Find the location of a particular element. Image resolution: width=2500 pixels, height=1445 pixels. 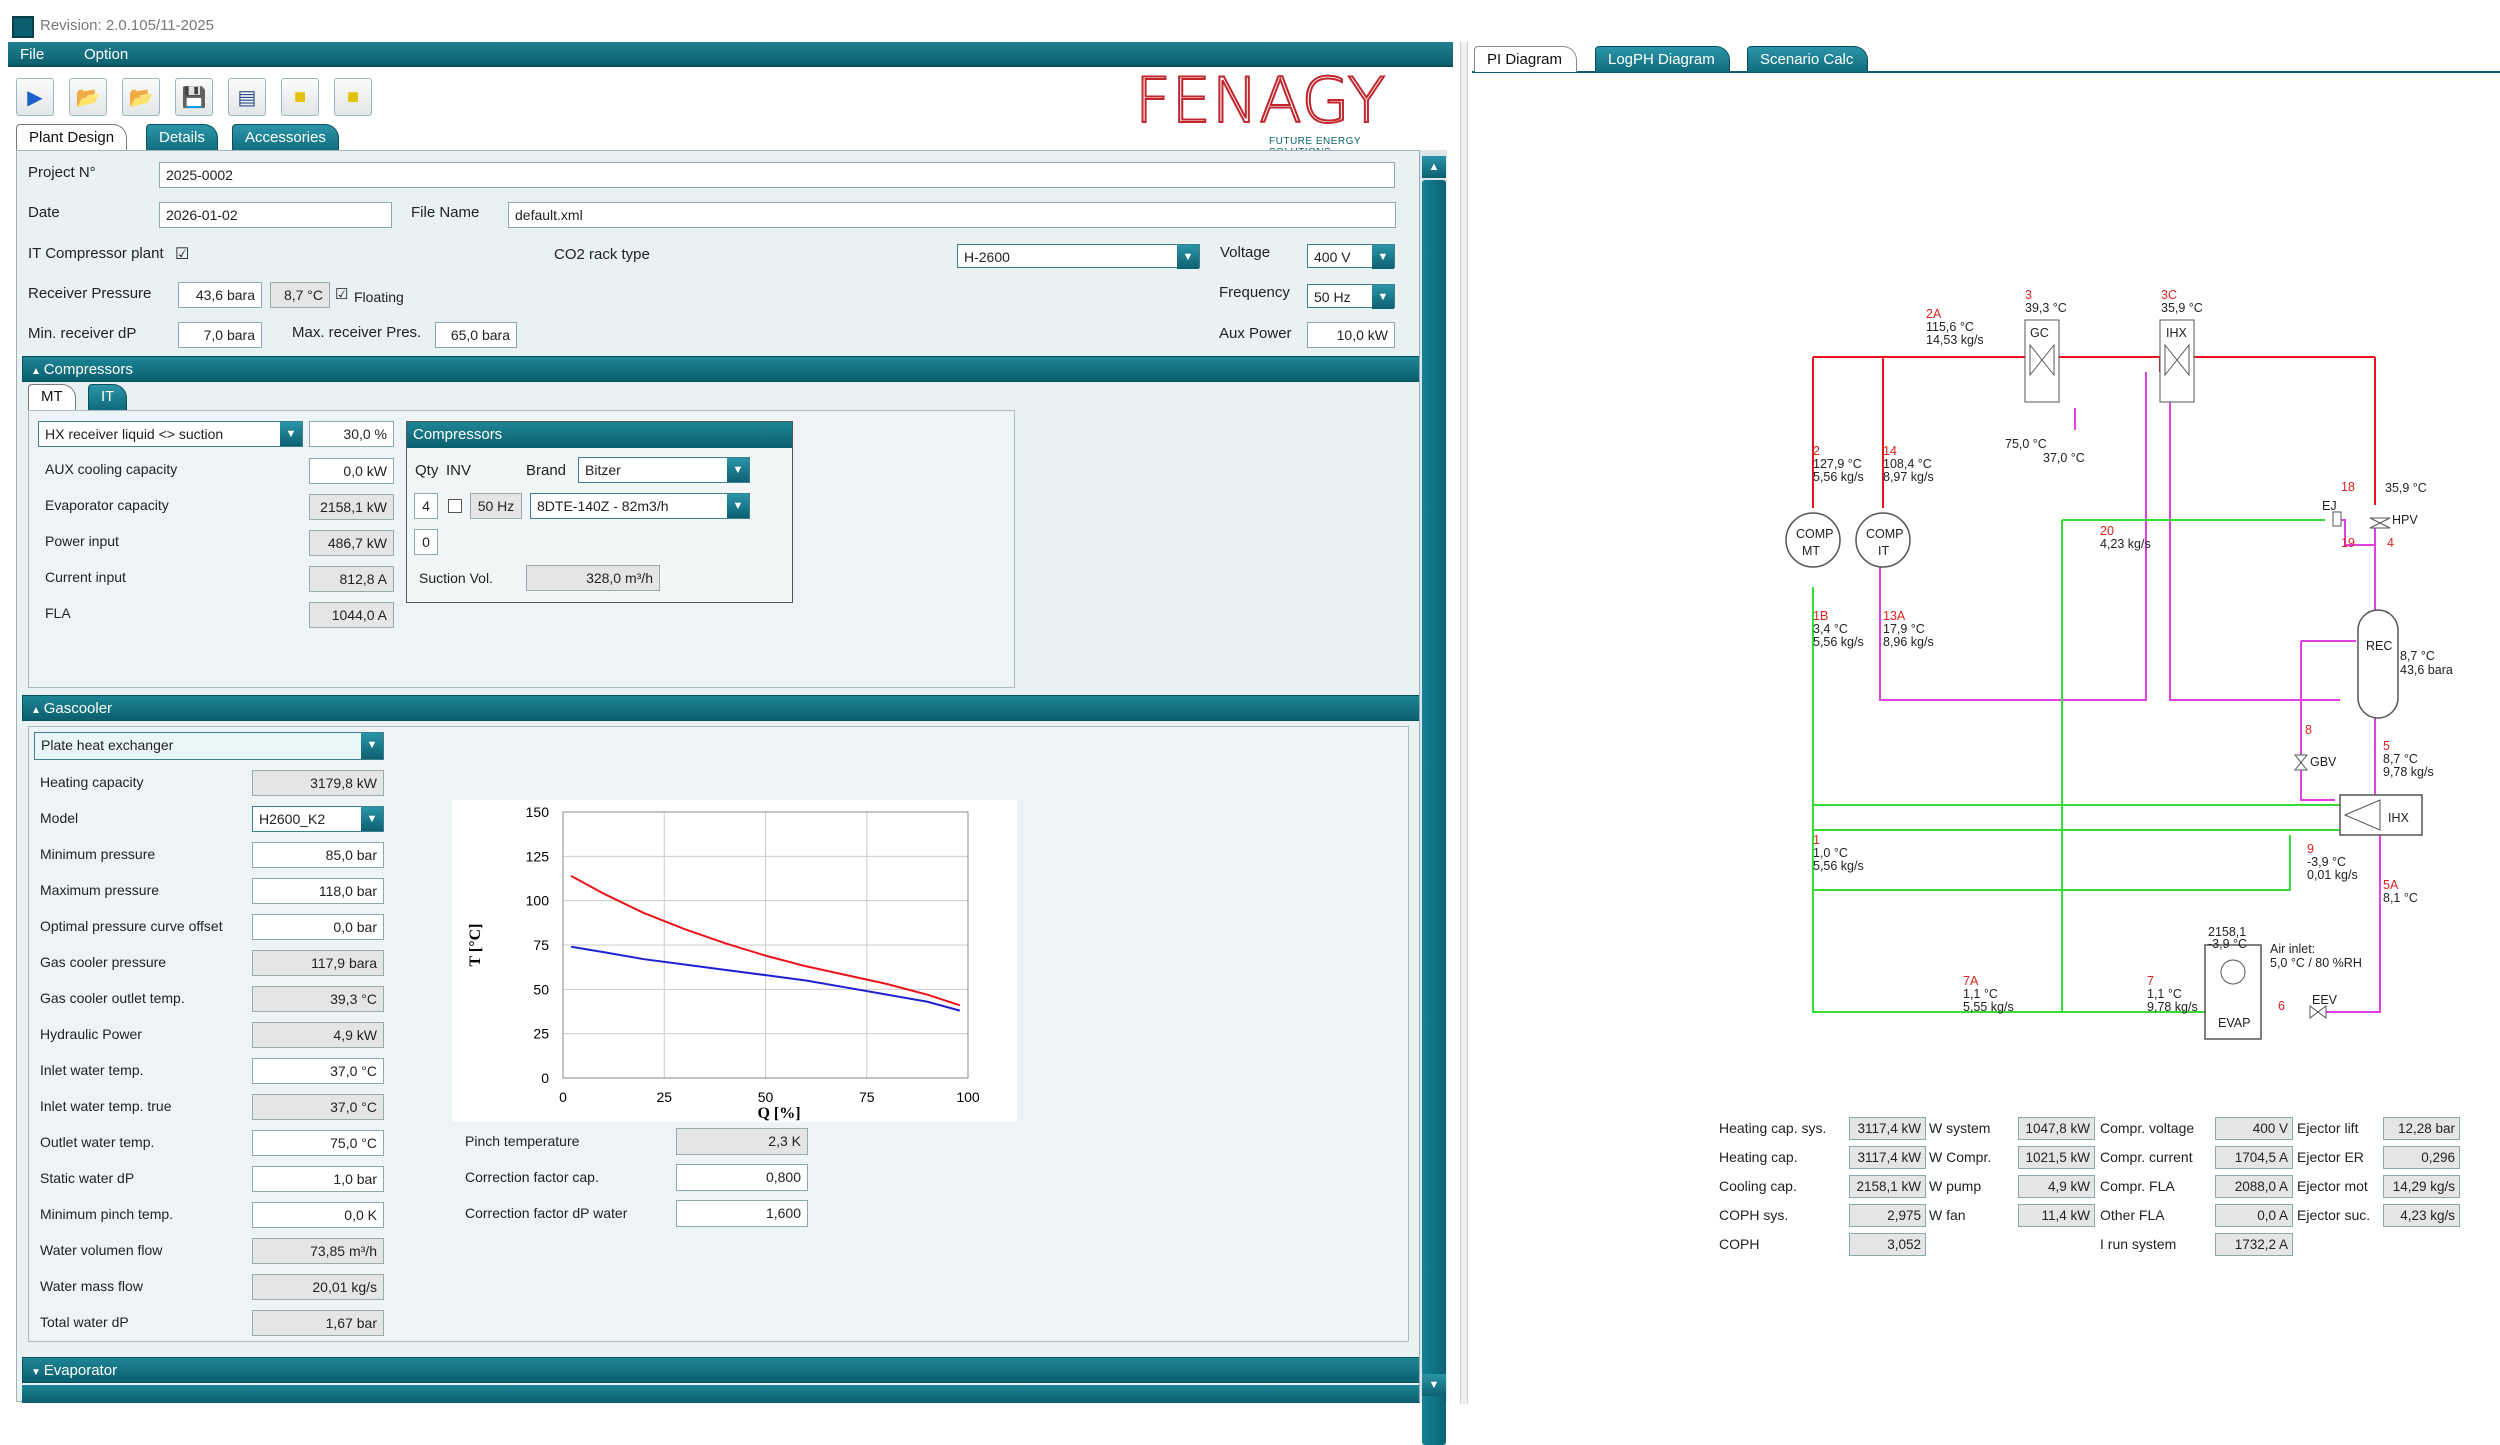

pi-point-label: 13A 17,9 °C 8,96 kg/s is located at coordinates (1908, 629).